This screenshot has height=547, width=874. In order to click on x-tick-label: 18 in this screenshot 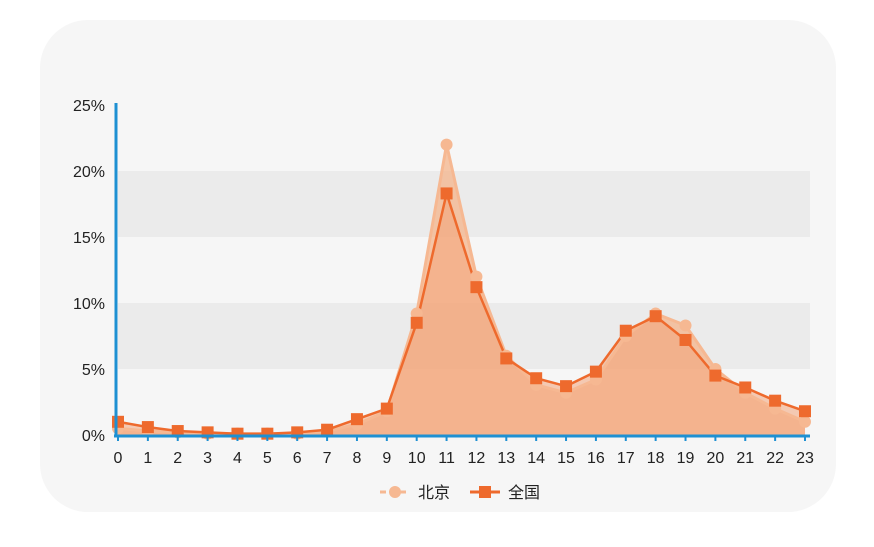, I will do `click(656, 458)`.